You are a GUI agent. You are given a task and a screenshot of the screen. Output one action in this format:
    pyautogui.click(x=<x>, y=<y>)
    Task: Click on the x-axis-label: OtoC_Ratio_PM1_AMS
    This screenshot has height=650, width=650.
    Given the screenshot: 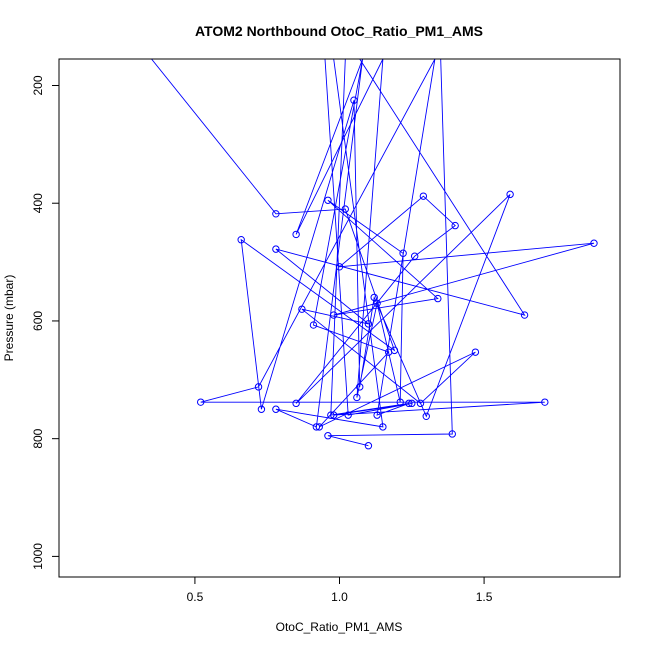 What is the action you would take?
    pyautogui.click(x=339, y=627)
    